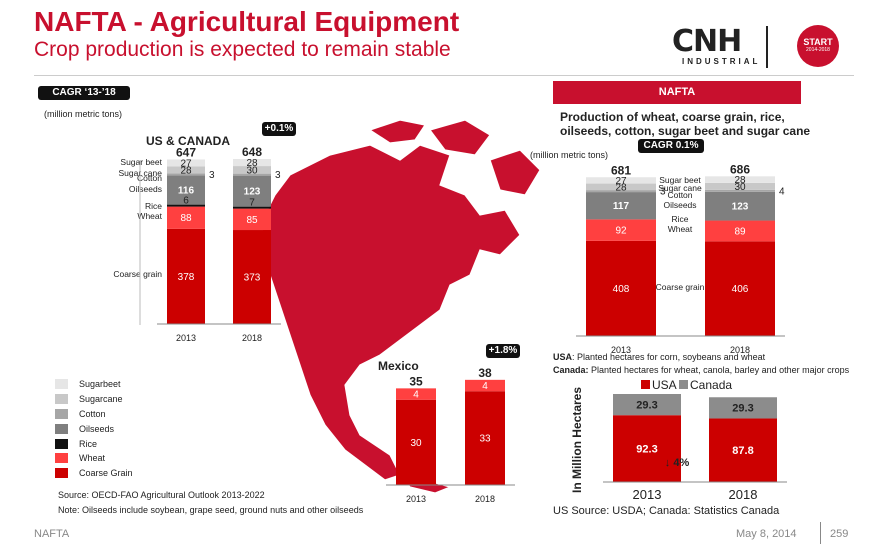  I want to click on value-label-us-canada-sugar-beet-2018: 28, so click(252, 163).